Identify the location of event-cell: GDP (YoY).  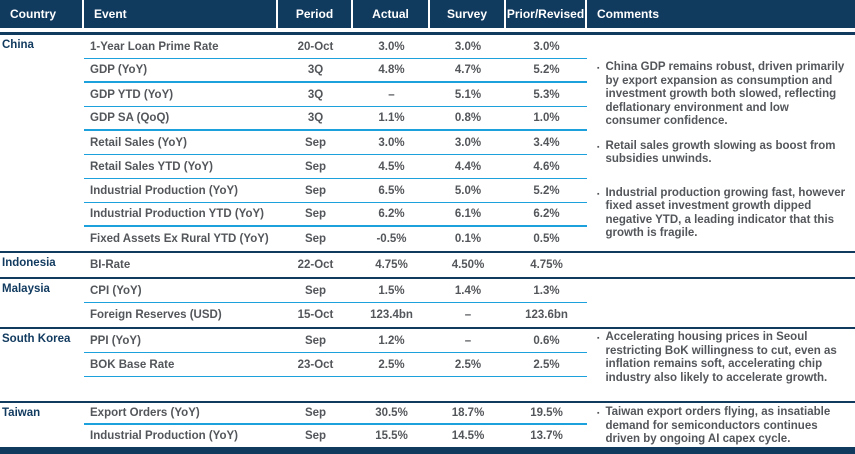
(119, 70).